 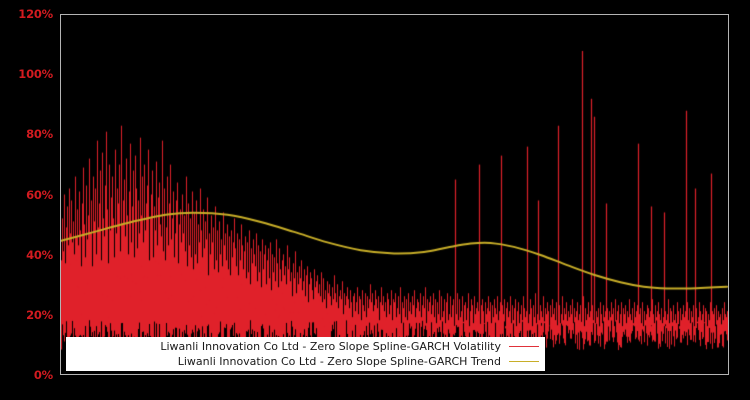 What do you see at coordinates (43, 375) in the screenshot?
I see `y-tick-label-0: 0%` at bounding box center [43, 375].